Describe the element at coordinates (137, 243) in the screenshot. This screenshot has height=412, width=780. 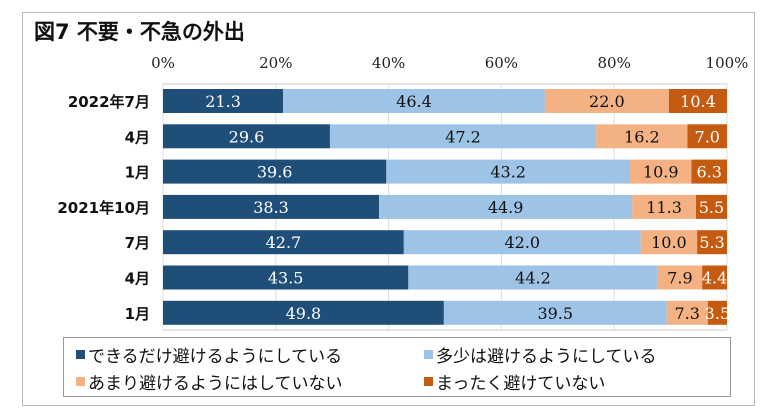
I see `y-category-label: 7月` at that location.